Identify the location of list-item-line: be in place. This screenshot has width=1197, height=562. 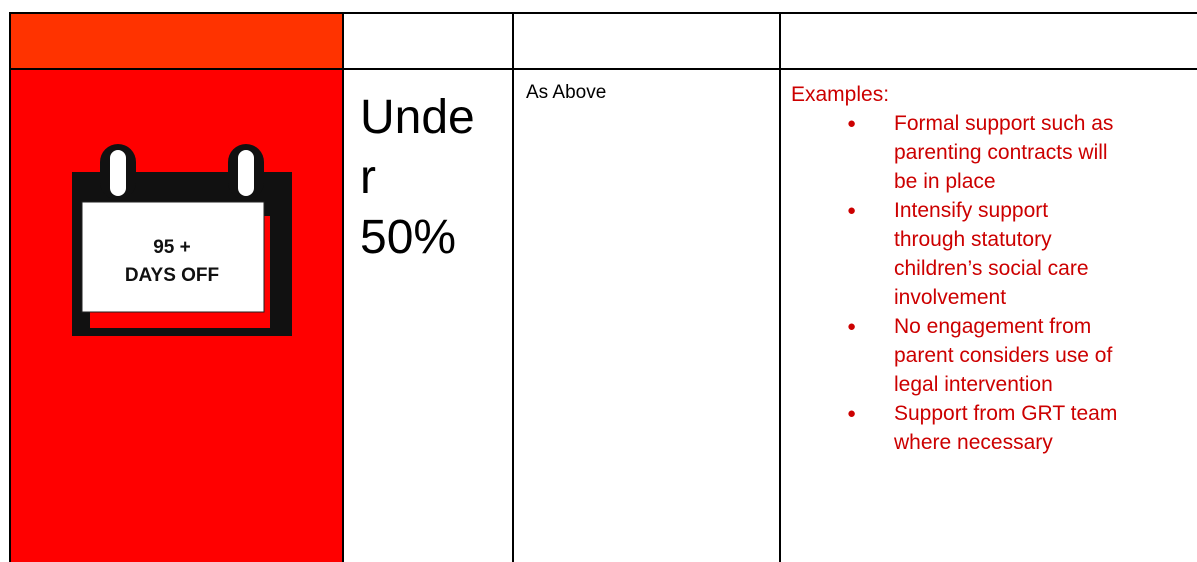
(945, 181).